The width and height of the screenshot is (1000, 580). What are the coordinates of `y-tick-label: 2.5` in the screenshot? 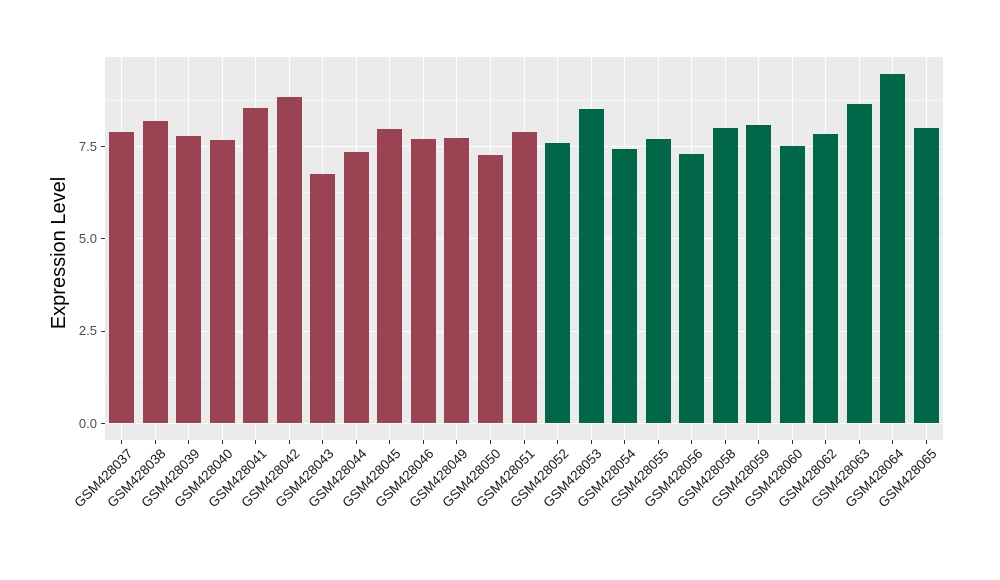 It's located at (87, 331).